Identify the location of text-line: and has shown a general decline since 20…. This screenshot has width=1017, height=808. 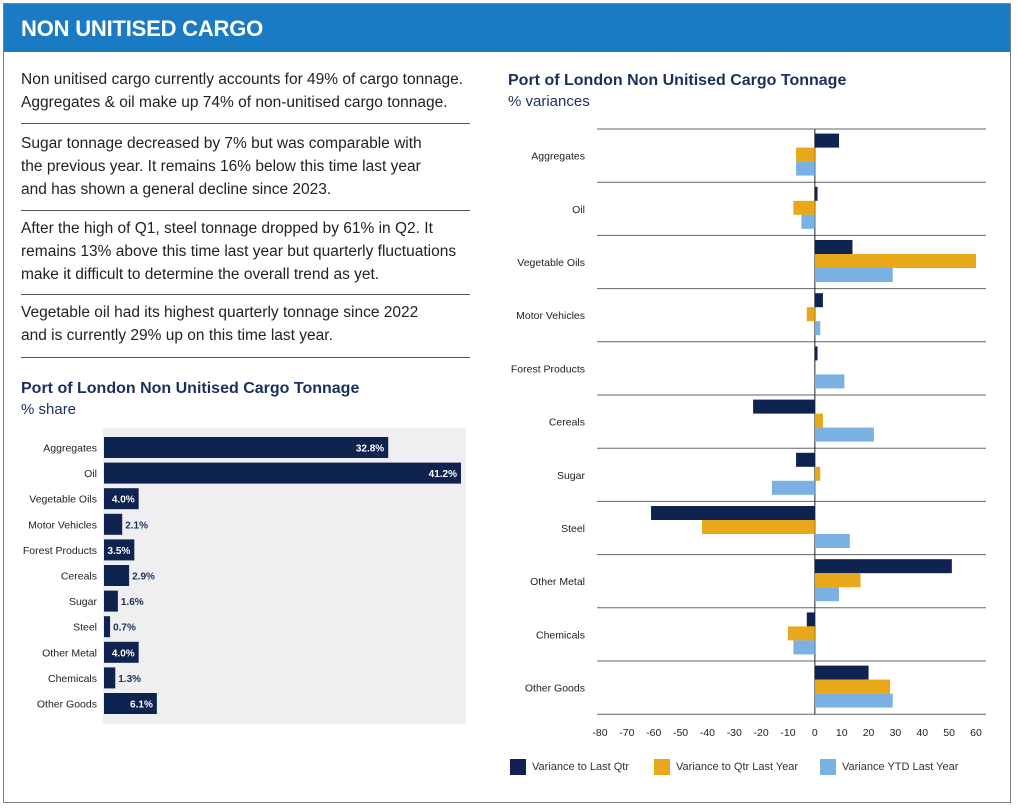
(176, 189).